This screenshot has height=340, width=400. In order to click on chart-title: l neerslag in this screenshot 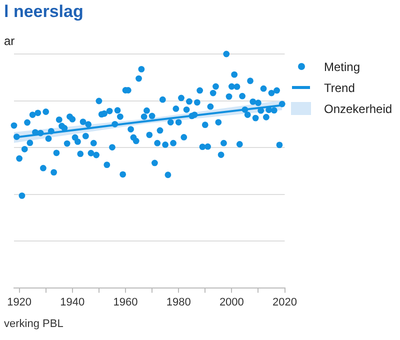, I will do `click(44, 12)`.